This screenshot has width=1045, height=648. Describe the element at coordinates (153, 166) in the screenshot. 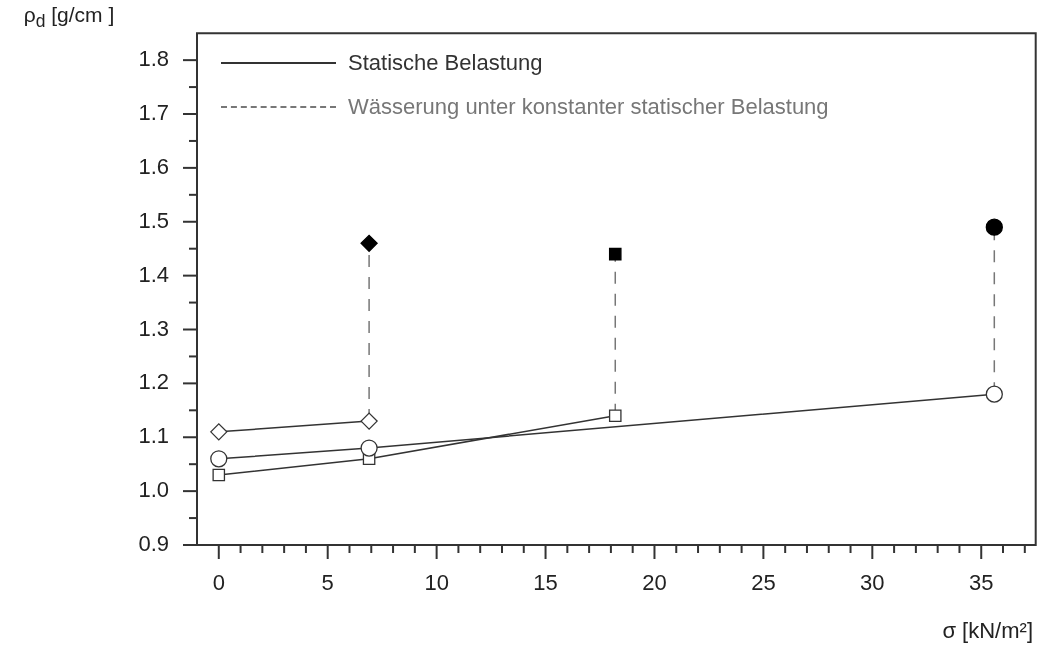

I see `y-tick-label: 1.6` at that location.